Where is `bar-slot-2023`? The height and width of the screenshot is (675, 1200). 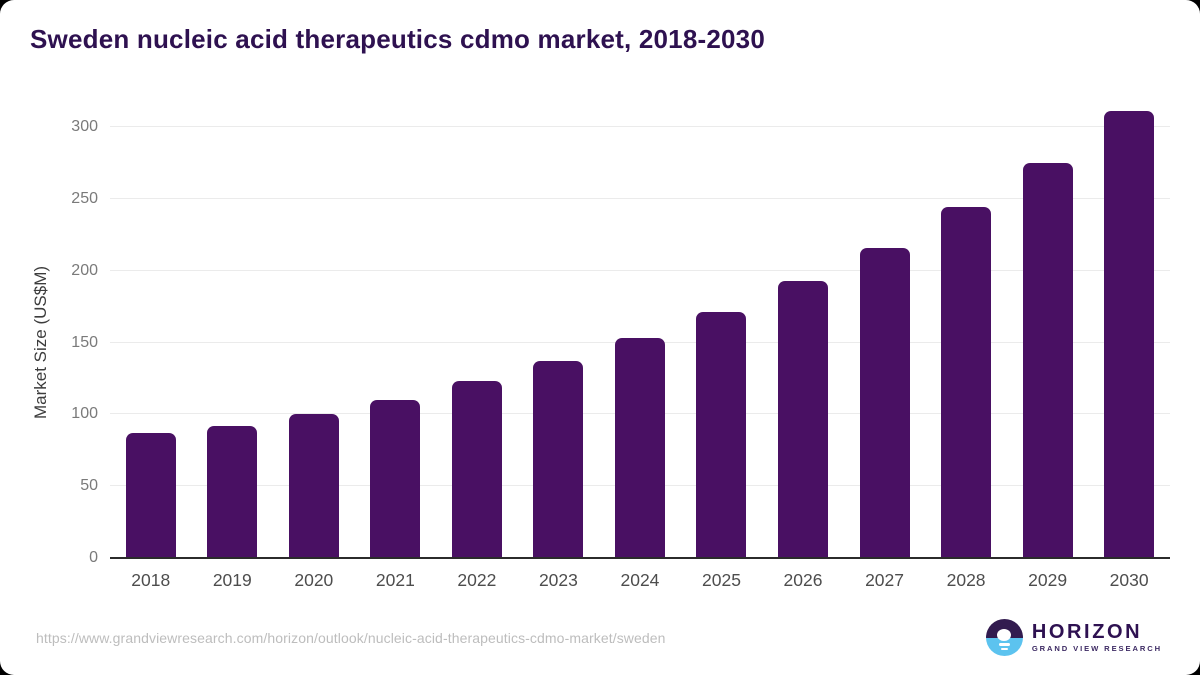
bar-slot-2023 is located at coordinates (559, 331).